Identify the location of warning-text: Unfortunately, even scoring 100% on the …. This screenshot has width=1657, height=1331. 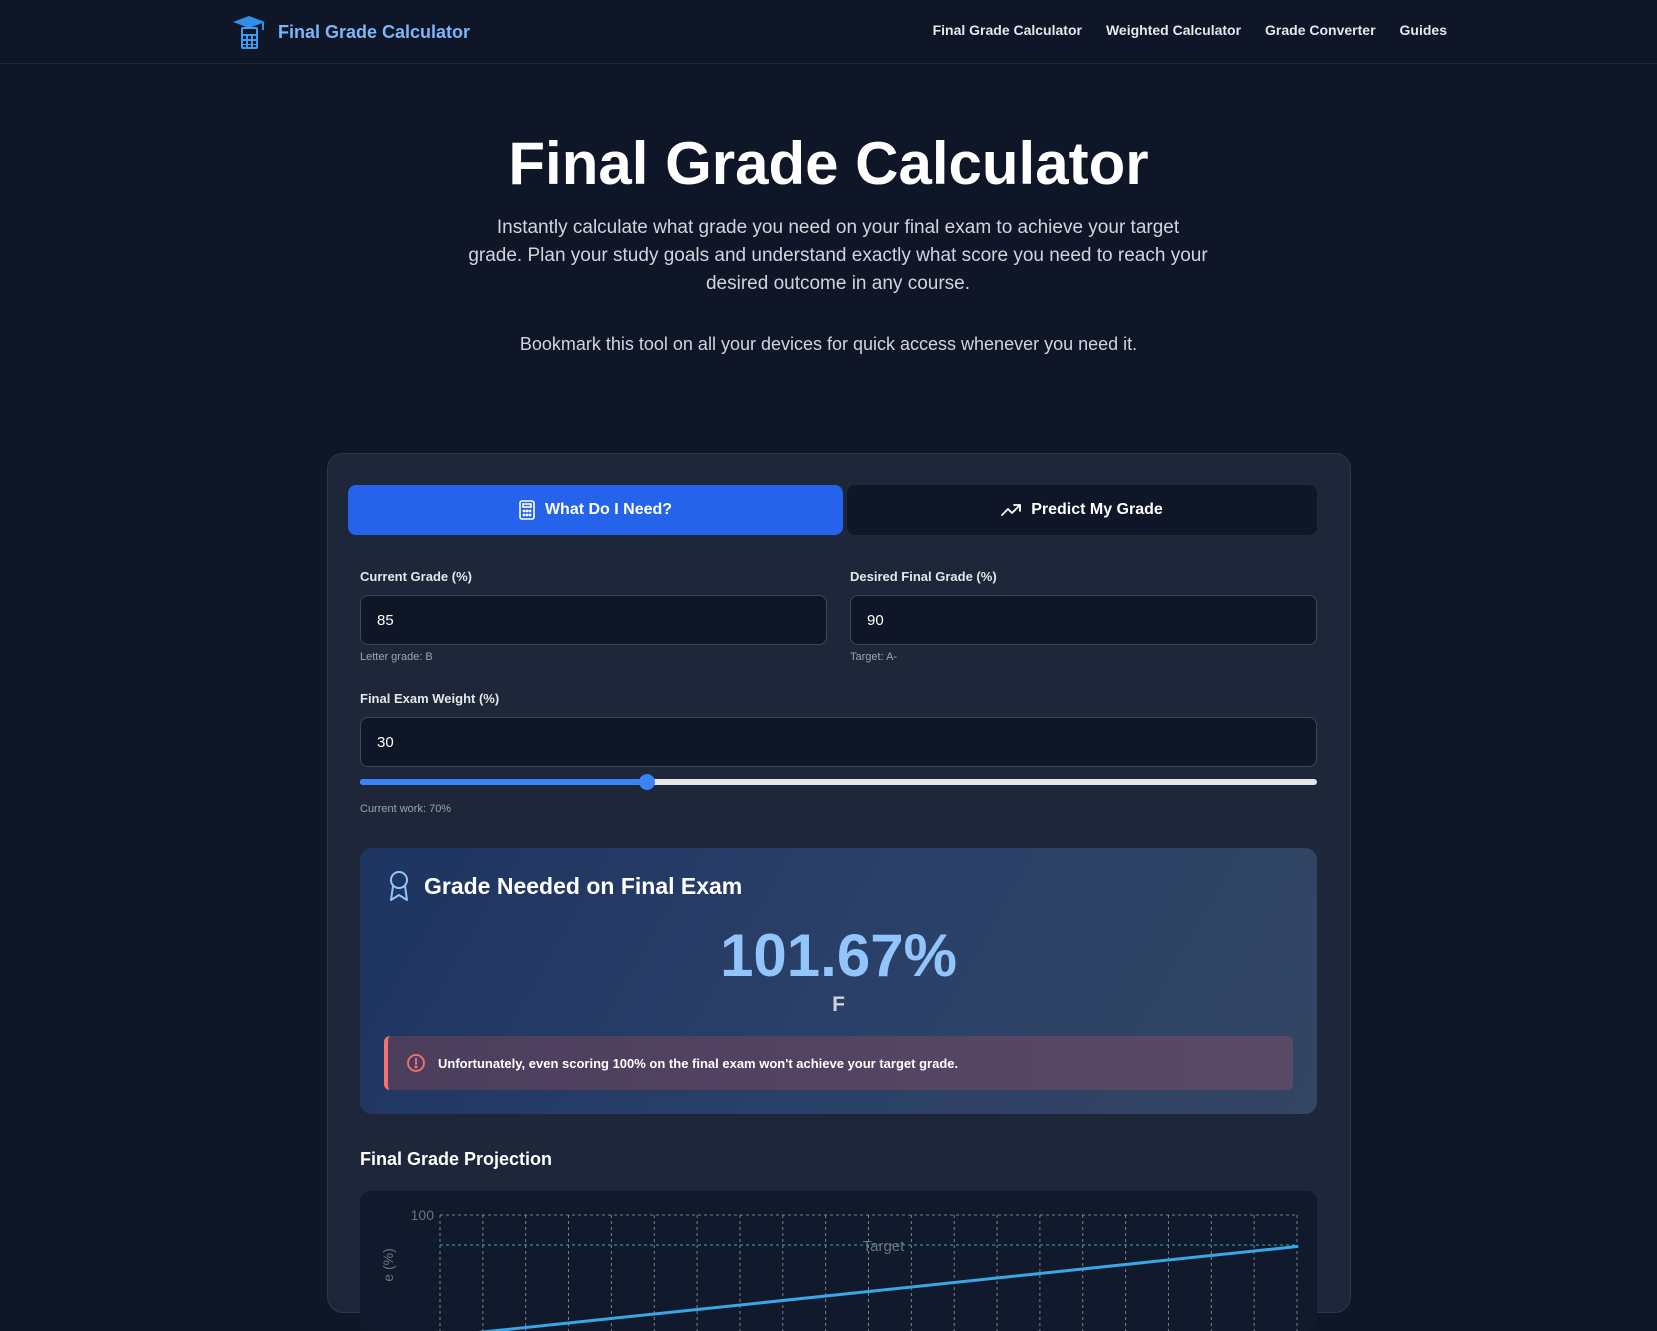
(698, 1063).